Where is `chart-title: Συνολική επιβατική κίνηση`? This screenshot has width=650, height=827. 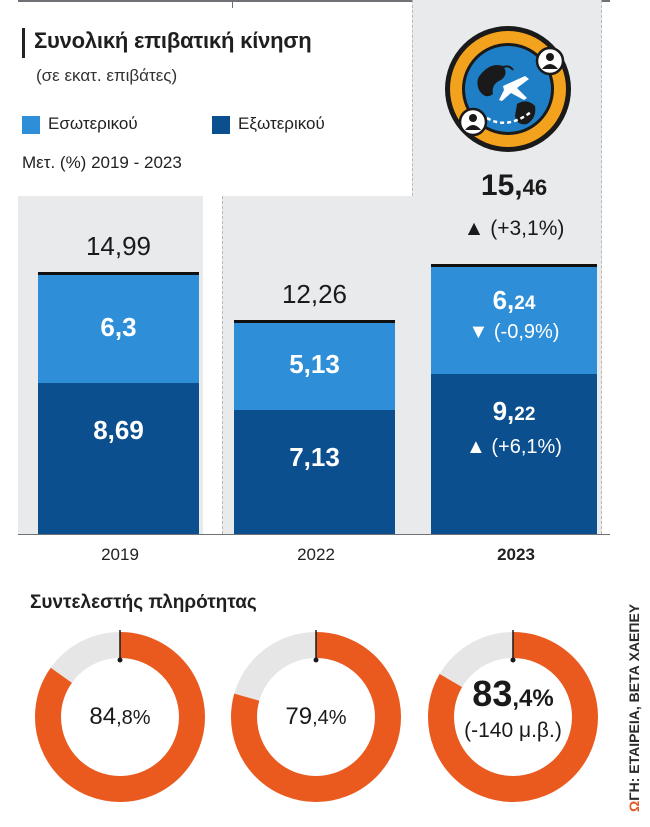
chart-title: Συνολική επιβατική κίνηση is located at coordinates (173, 40).